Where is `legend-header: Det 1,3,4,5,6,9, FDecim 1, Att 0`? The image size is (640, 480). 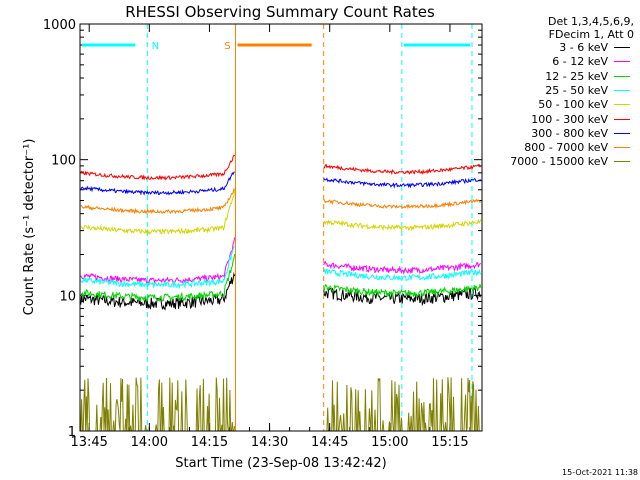 legend-header: Det 1,3,4,5,6,9, FDecim 1, Att 0 is located at coordinates (591, 28).